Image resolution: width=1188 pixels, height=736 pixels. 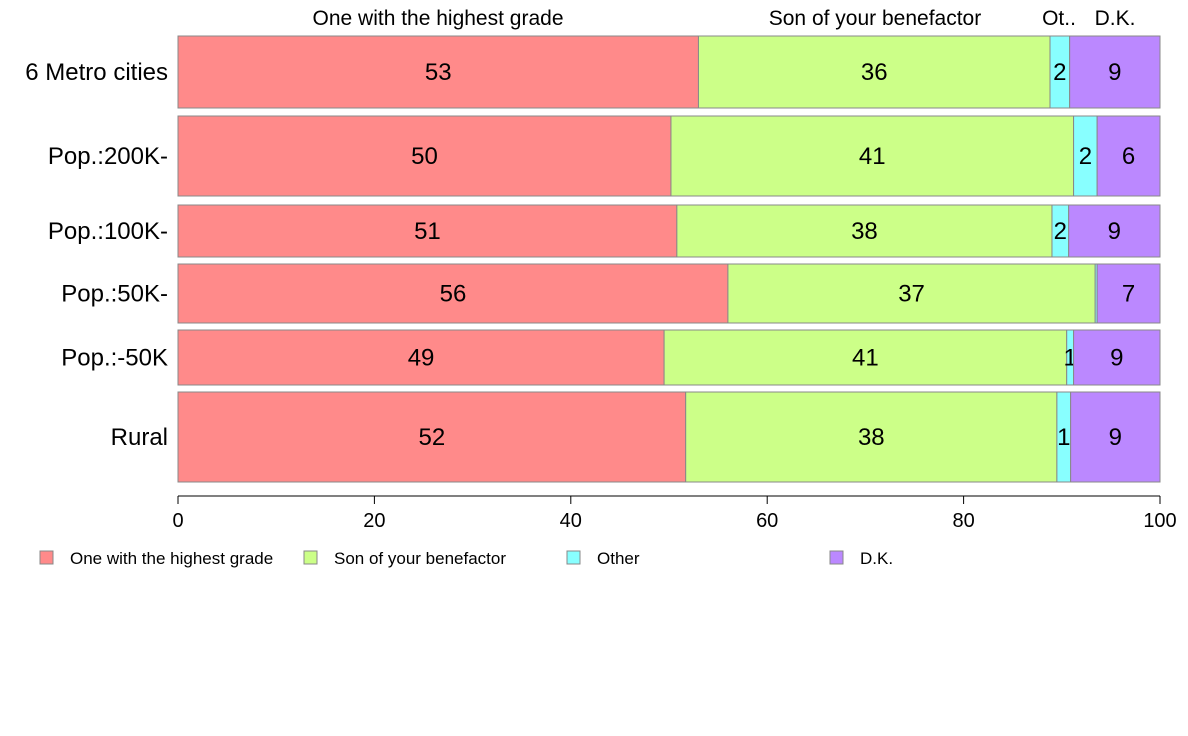 What do you see at coordinates (1115, 18) in the screenshot?
I see `top-label: D.K.` at bounding box center [1115, 18].